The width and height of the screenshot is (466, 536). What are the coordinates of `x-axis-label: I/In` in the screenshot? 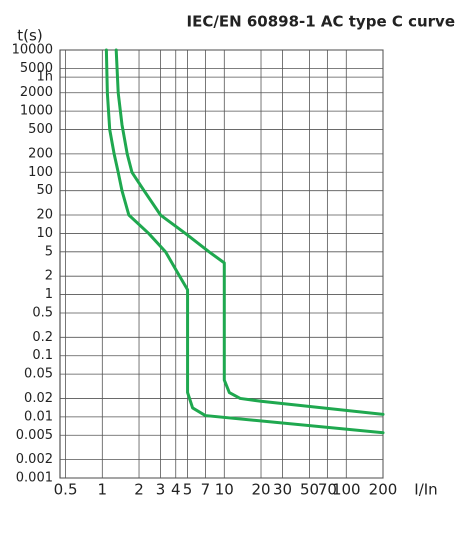 It's located at (425, 490).